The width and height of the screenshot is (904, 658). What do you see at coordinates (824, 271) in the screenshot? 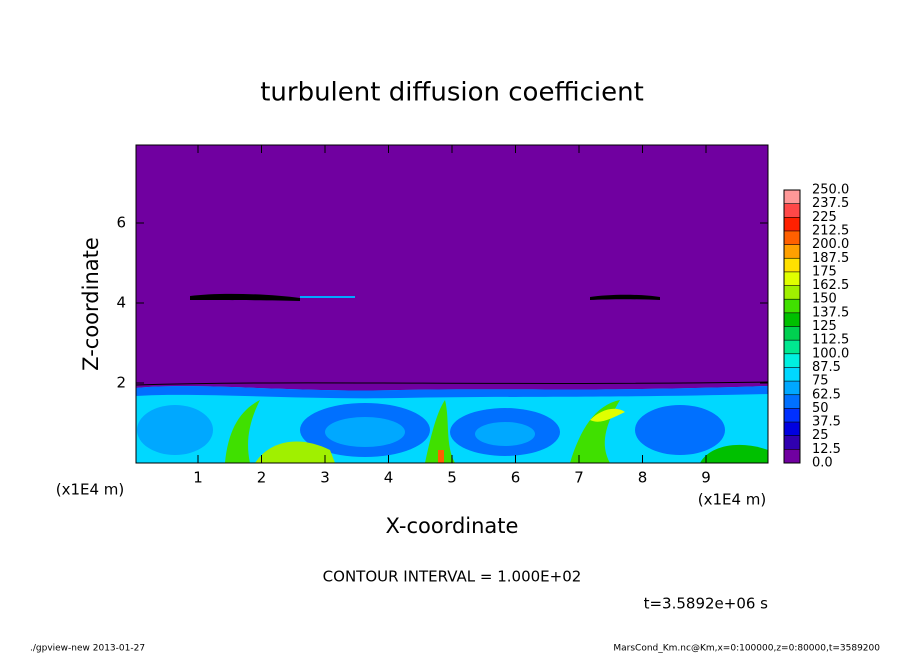
I see `colorbar-label: 175` at bounding box center [824, 271].